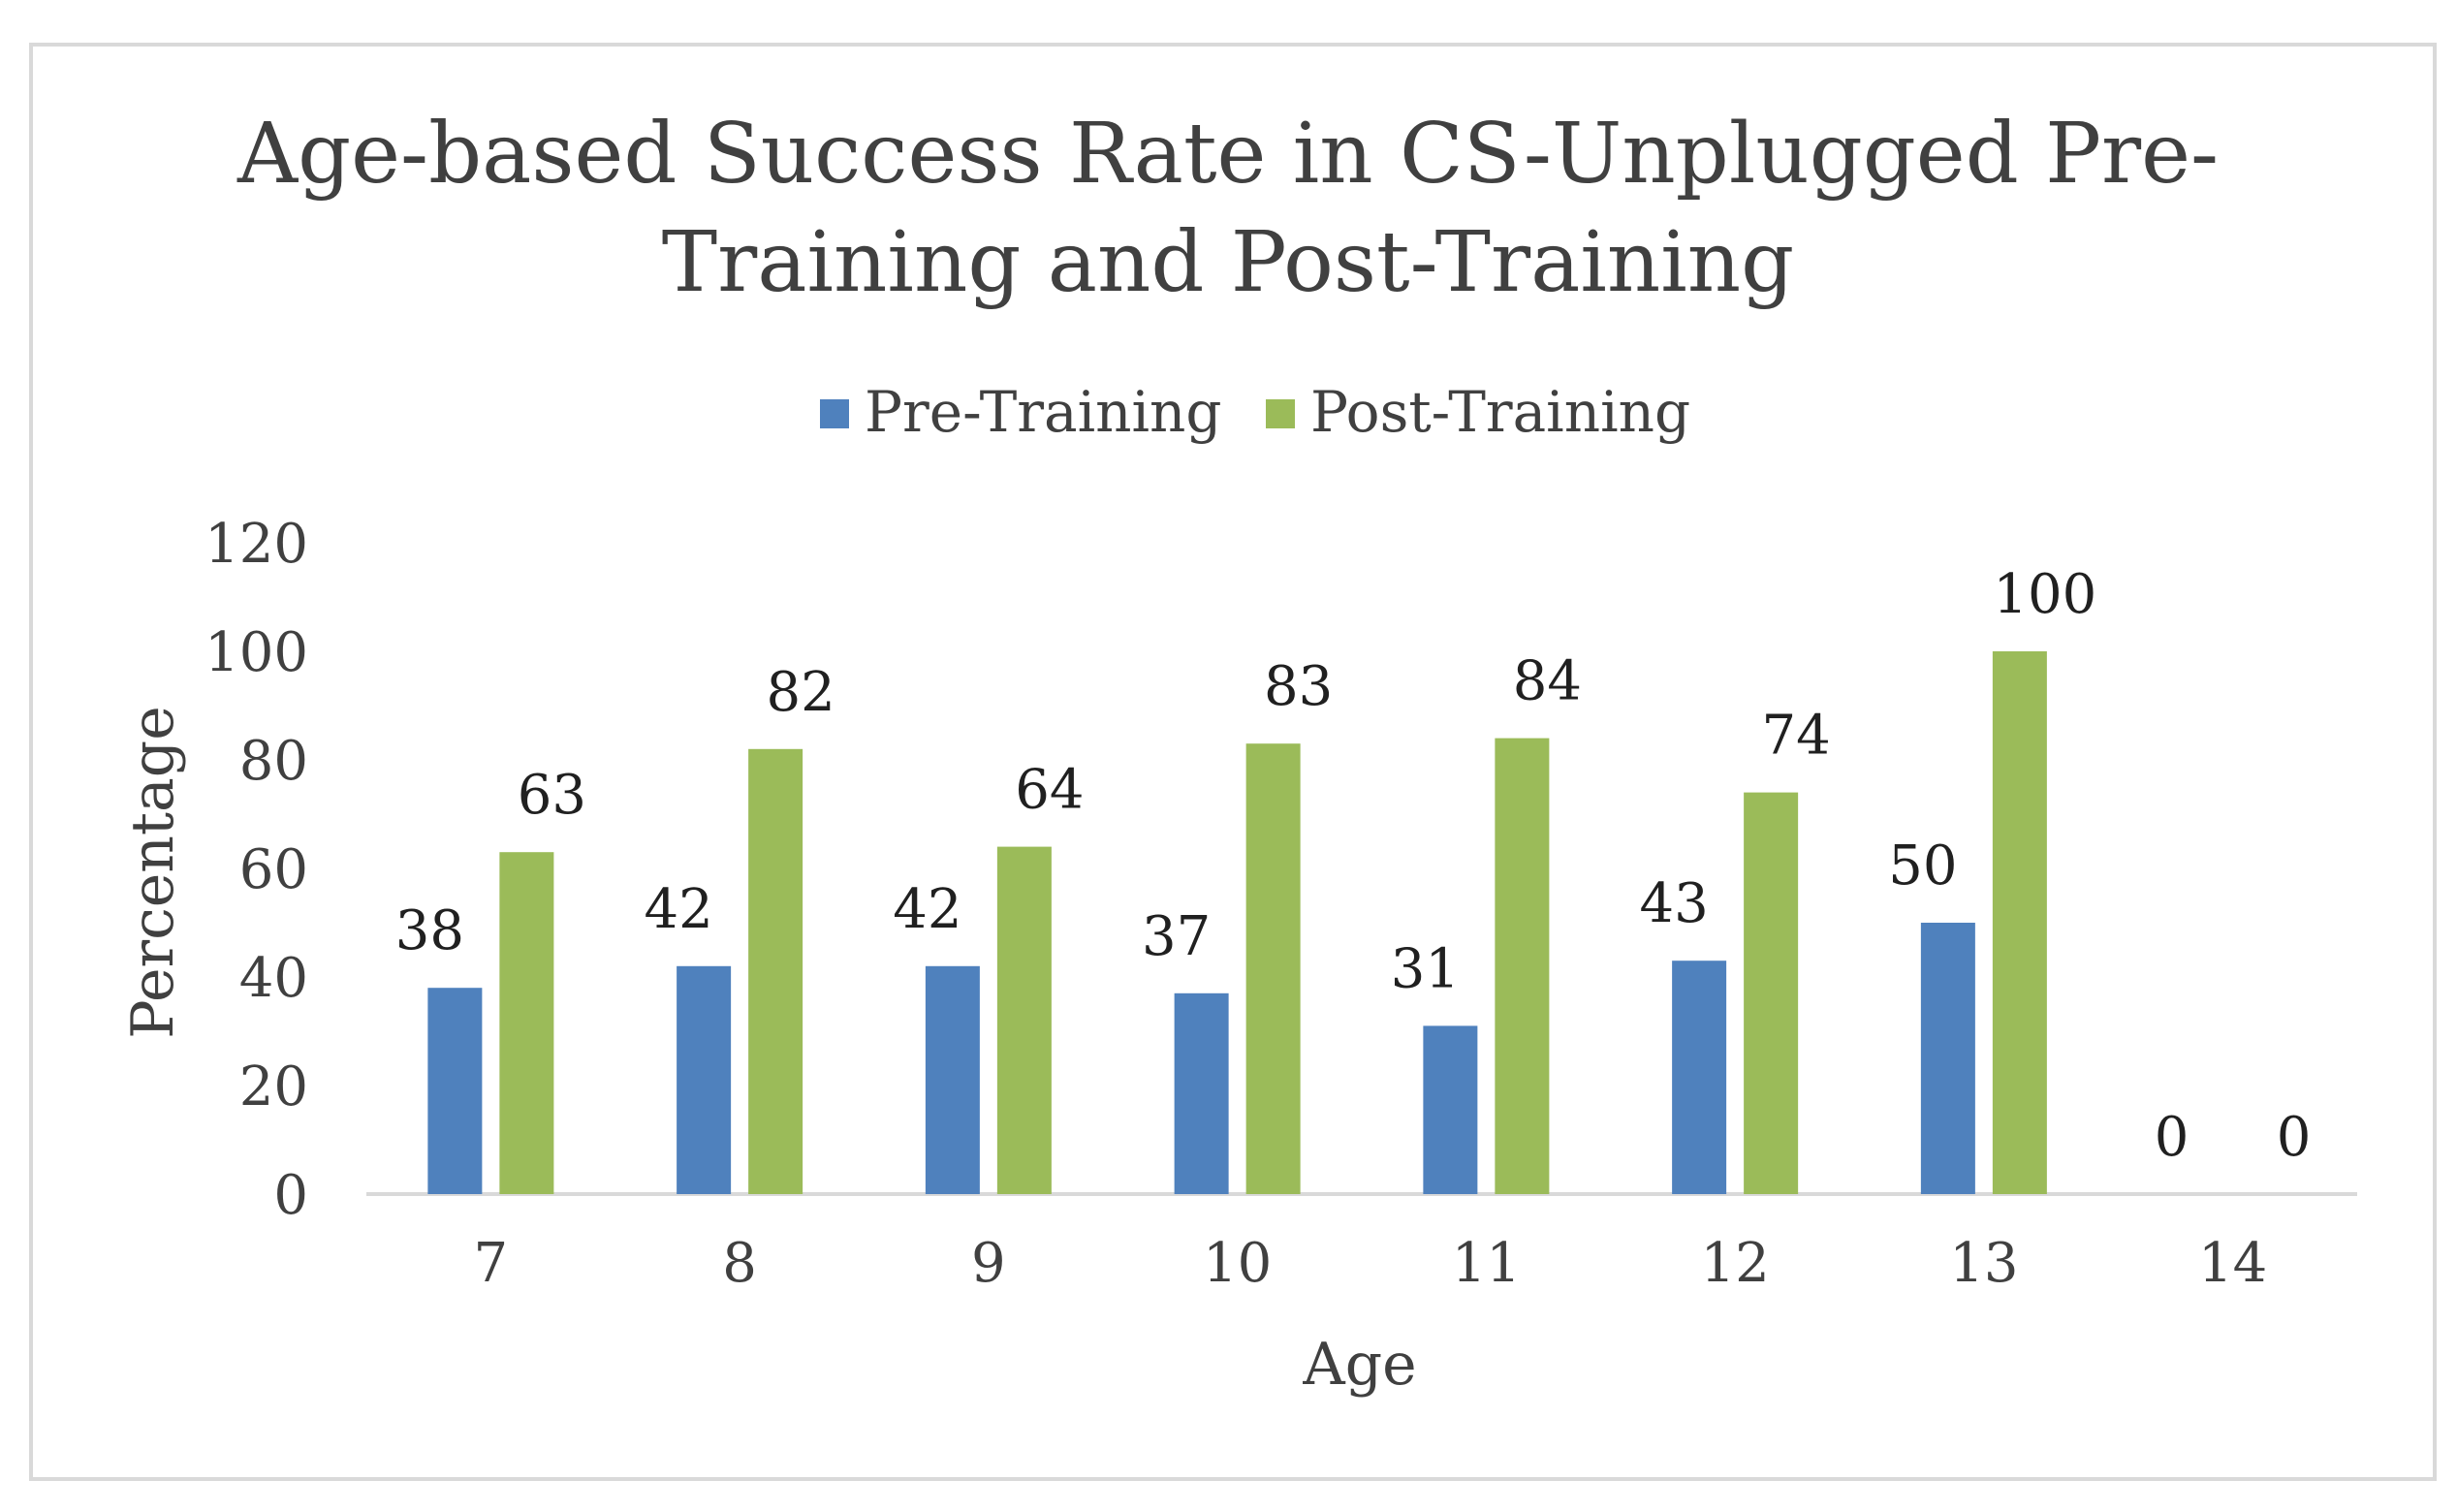 Image resolution: width=2457 pixels, height=1512 pixels. What do you see at coordinates (1359, 1365) in the screenshot?
I see `x-axis-title: Age` at bounding box center [1359, 1365].